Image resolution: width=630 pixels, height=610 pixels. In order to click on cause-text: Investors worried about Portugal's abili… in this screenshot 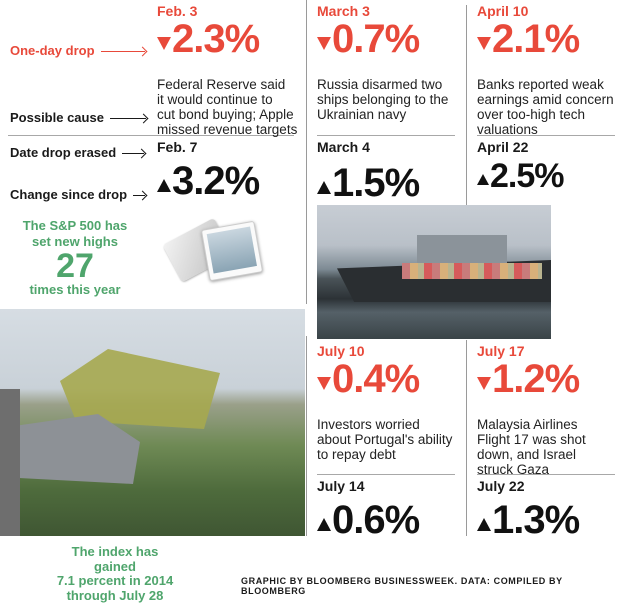, I will do `click(385, 439)`.